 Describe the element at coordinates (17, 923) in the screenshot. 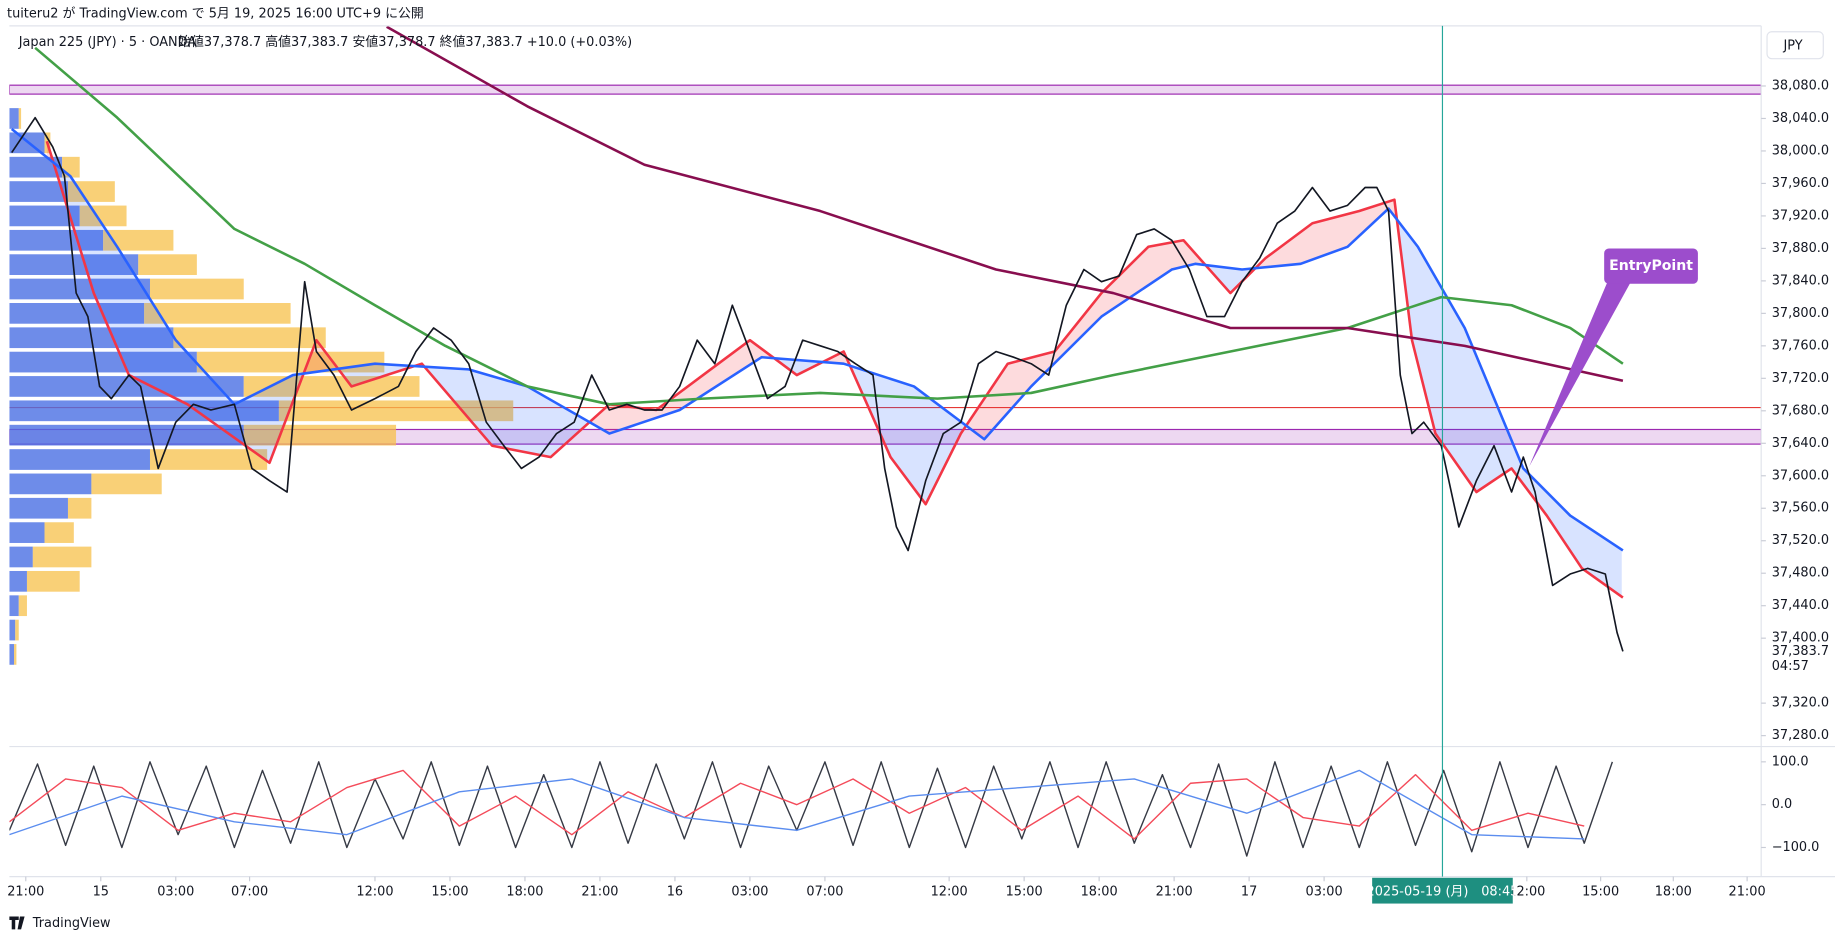

I see `brand-logo` at that location.